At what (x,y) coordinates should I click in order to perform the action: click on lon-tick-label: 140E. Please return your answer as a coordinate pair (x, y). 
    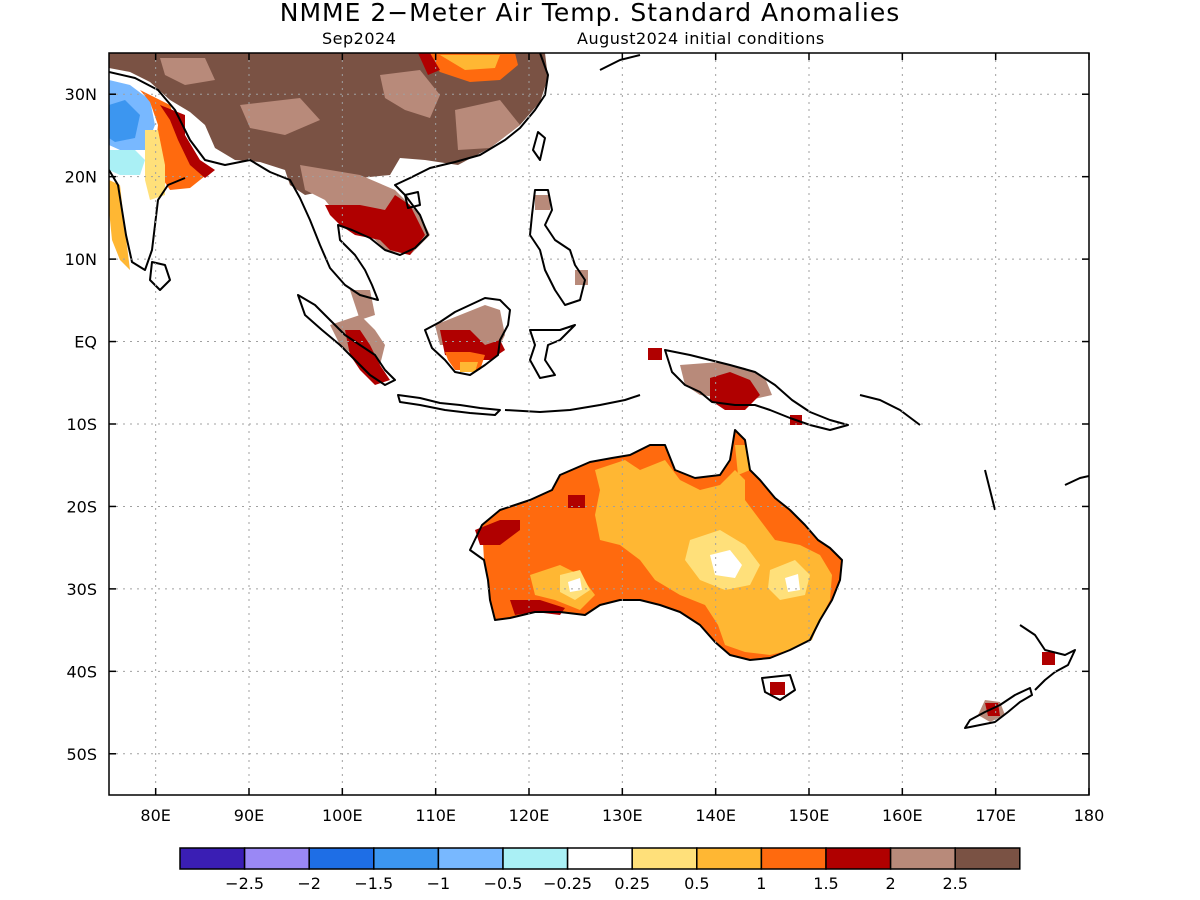
    Looking at the image, I should click on (715, 815).